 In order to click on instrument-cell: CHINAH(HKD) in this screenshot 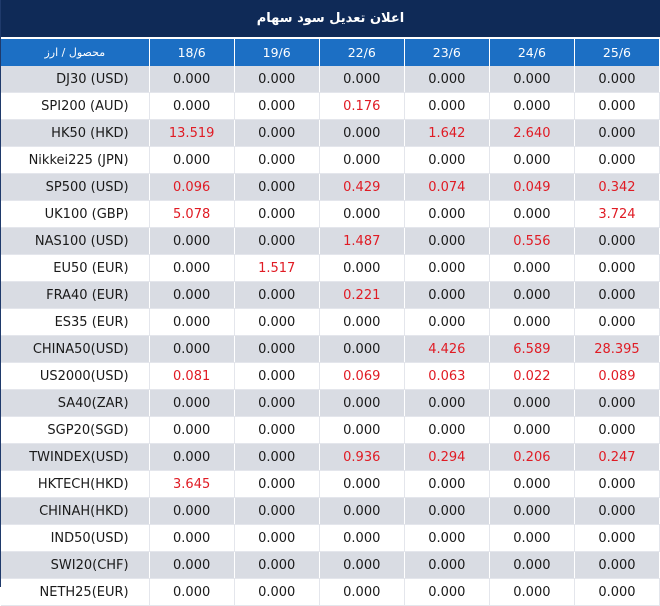, I will do `click(75, 511)`.